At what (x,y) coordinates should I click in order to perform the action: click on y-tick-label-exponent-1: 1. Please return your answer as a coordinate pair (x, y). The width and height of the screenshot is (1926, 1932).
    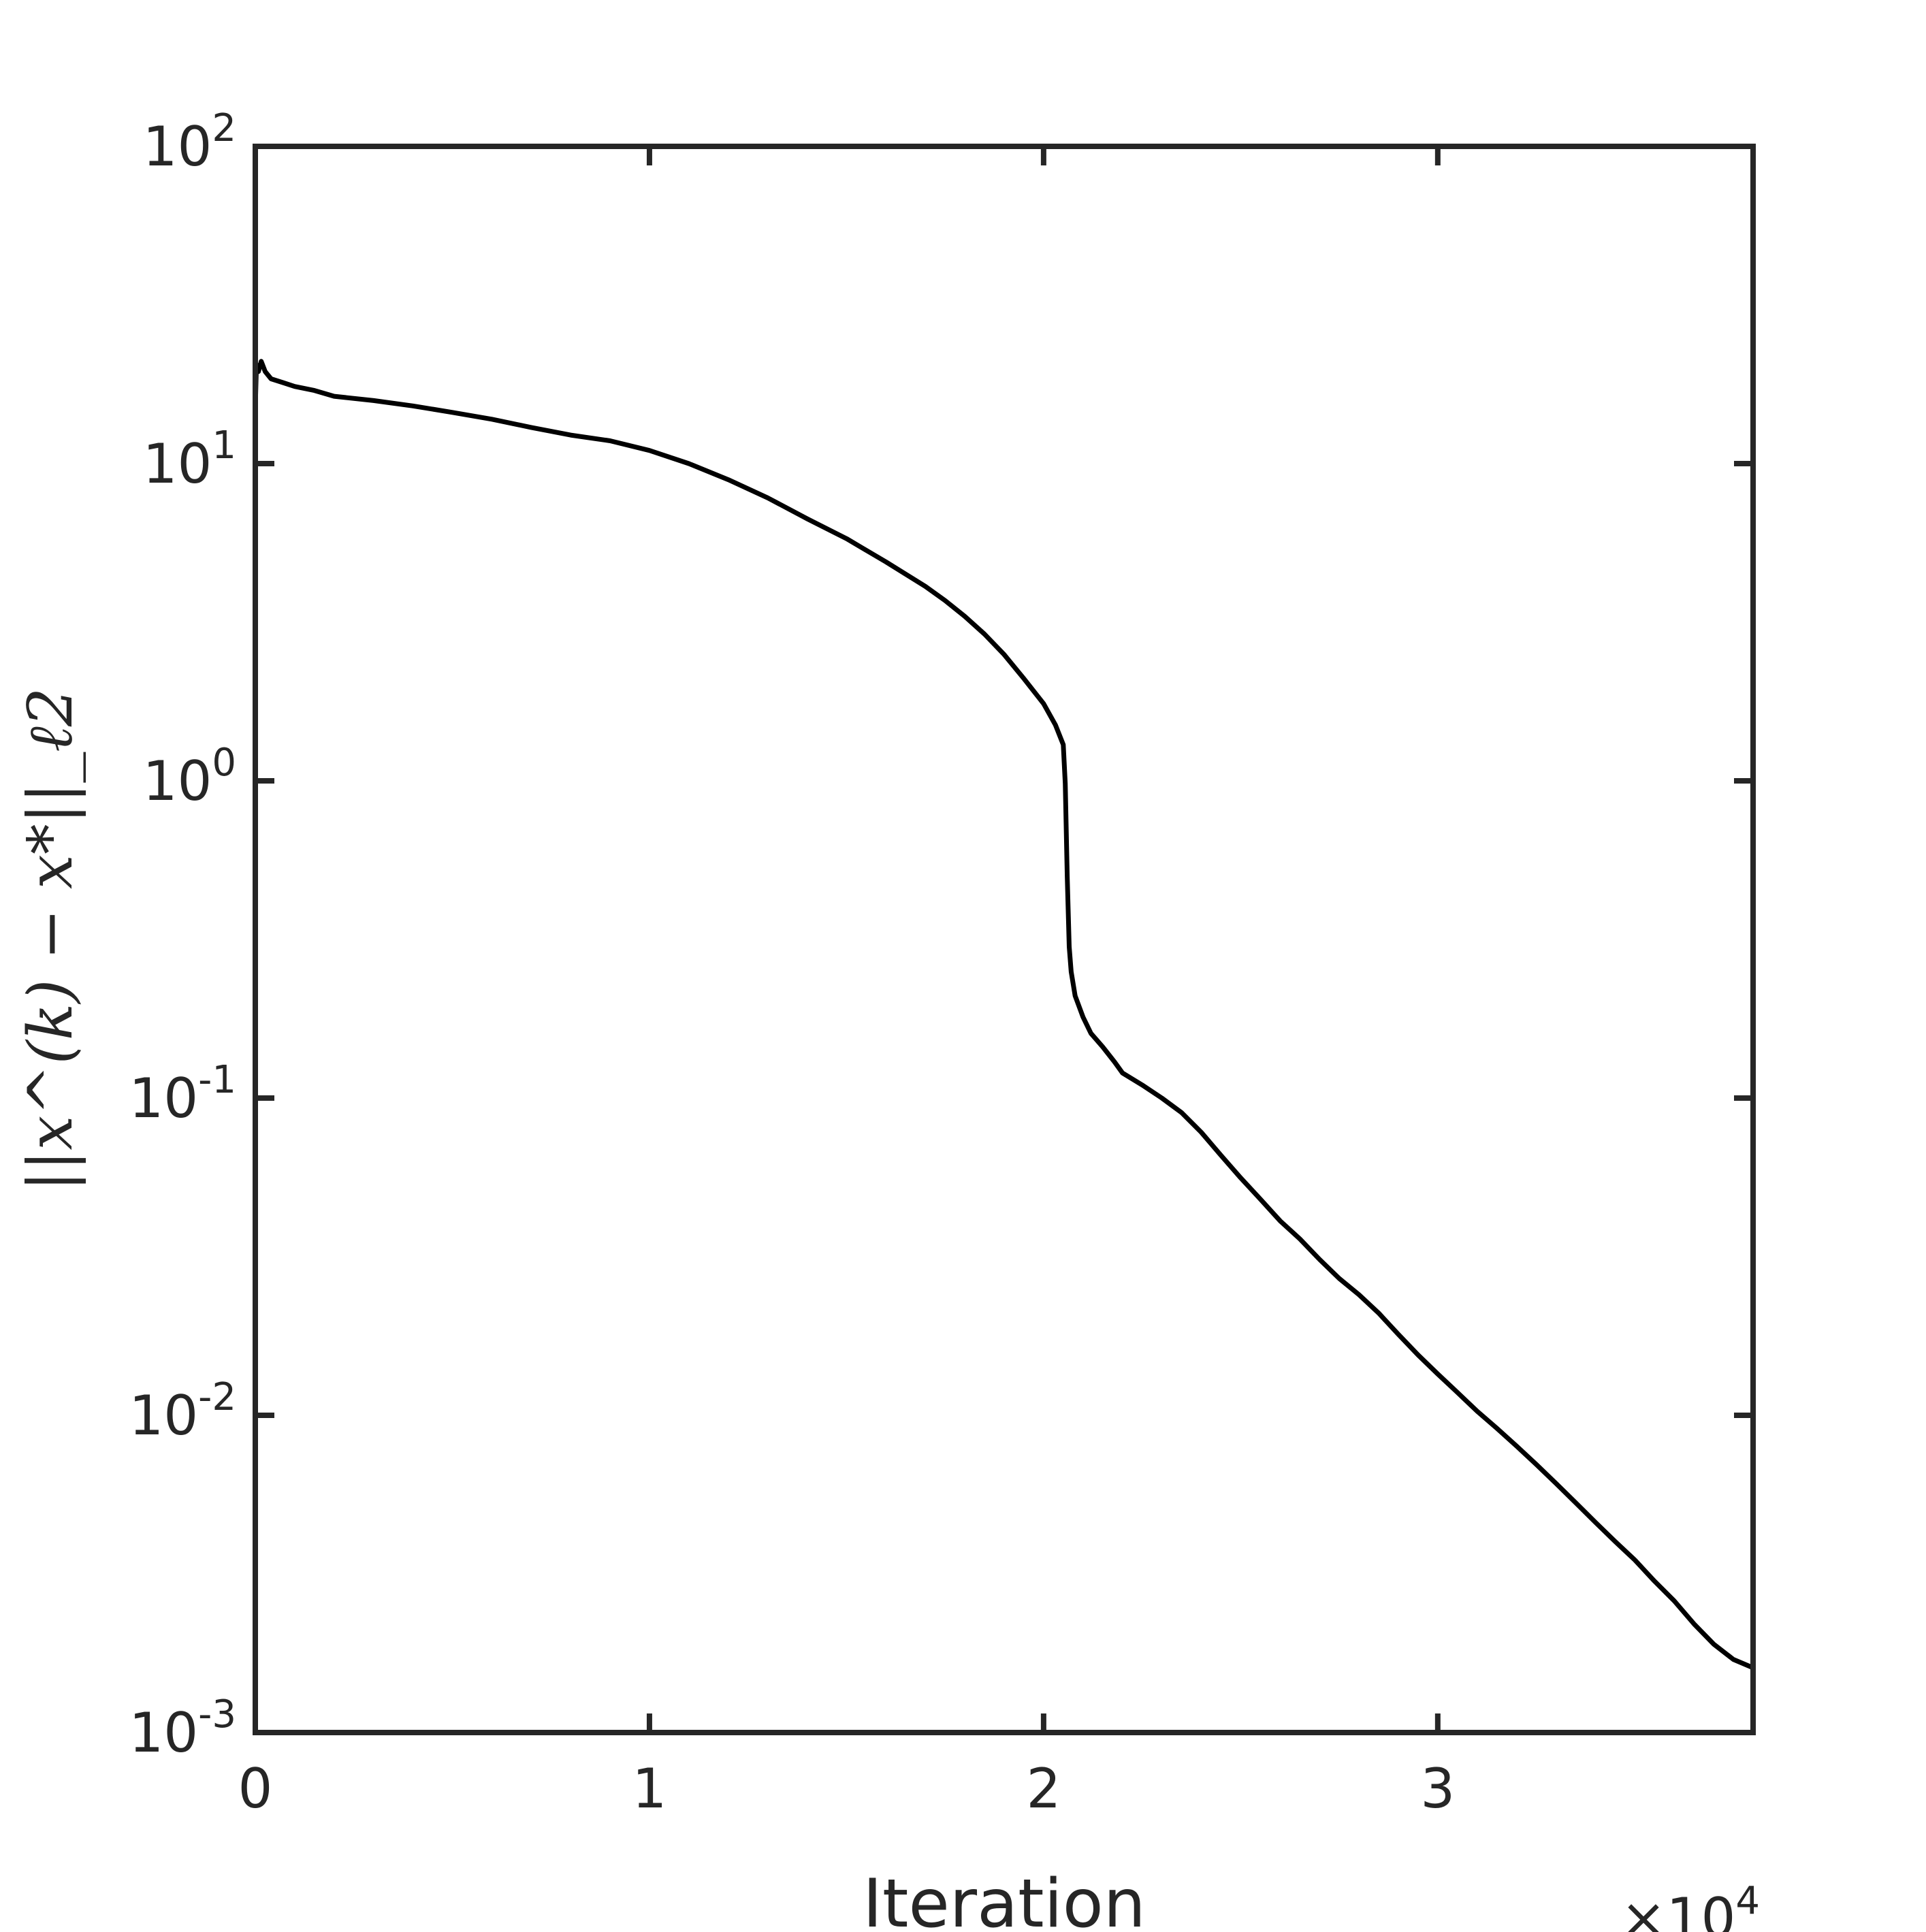
    Looking at the image, I should click on (224, 446).